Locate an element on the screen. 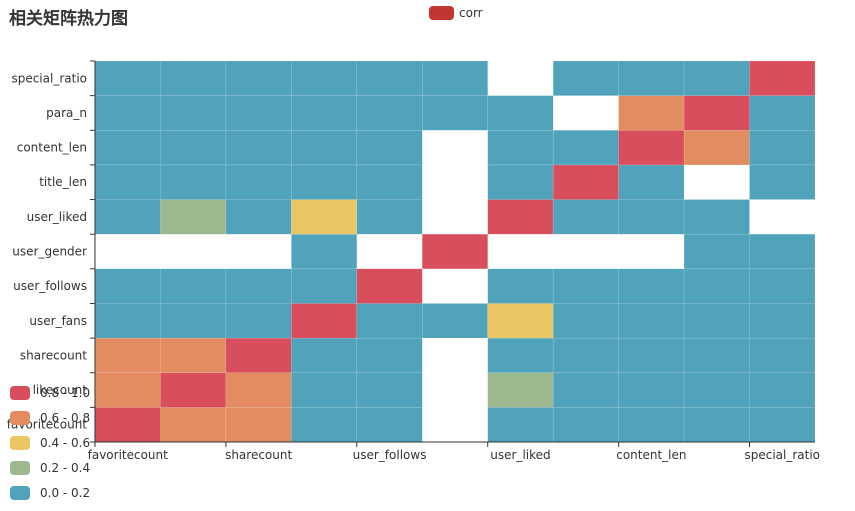 This screenshot has height=511, width=855. series-legend: corr is located at coordinates (456, 13).